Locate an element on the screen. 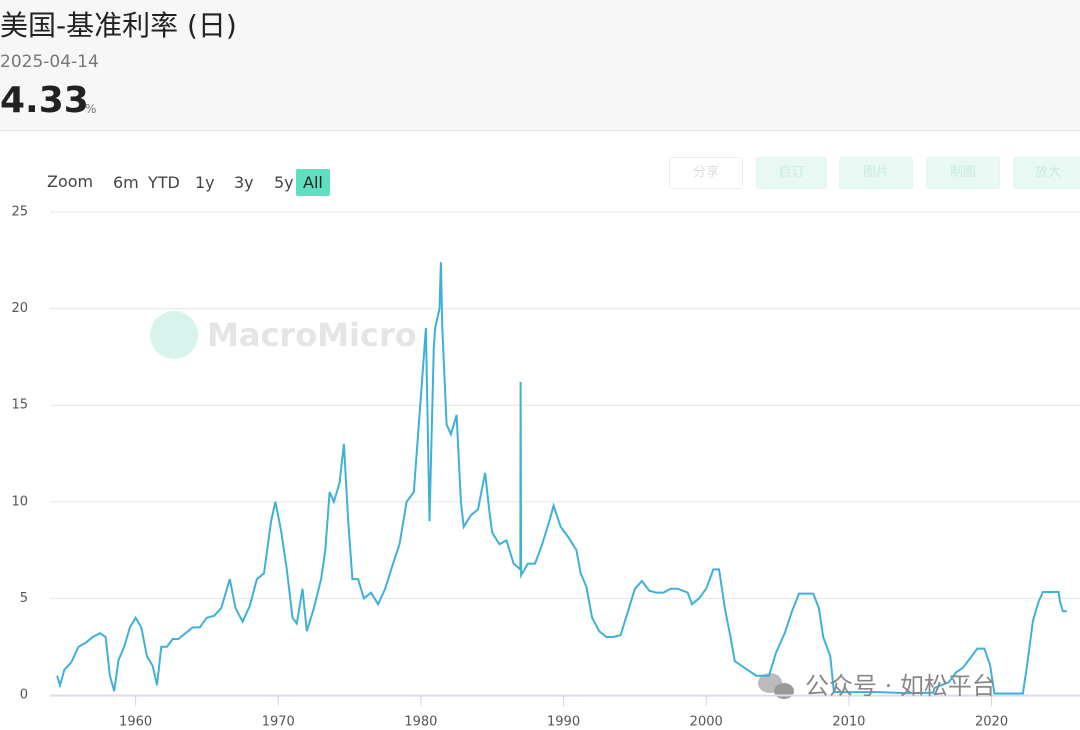  action-button: 图片 is located at coordinates (876, 173).